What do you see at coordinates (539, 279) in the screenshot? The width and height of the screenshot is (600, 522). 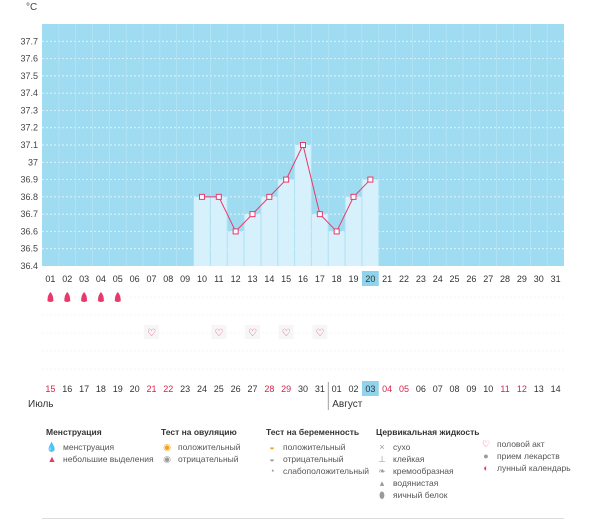 I see `day-label: 30` at bounding box center [539, 279].